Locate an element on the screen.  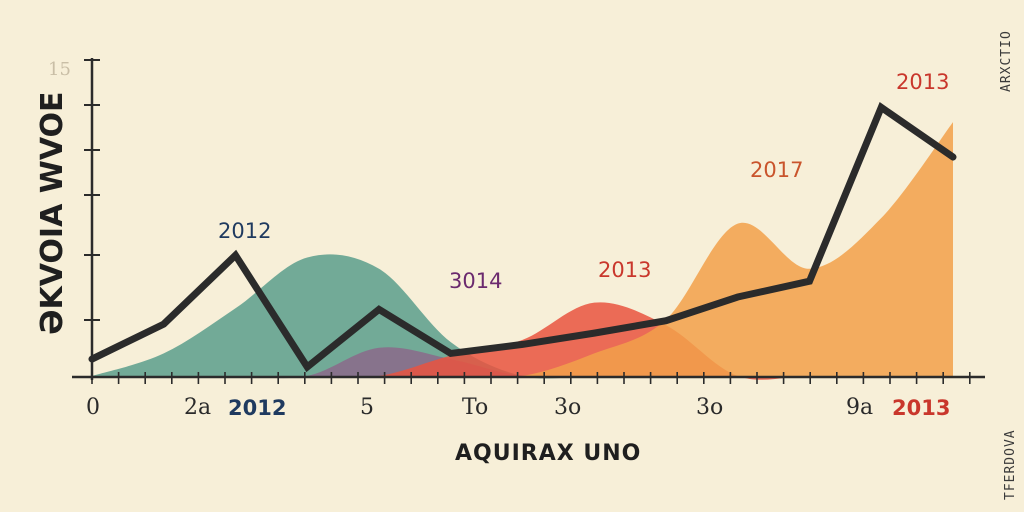
x-tick-label-3: 5 is located at coordinates (367, 407).